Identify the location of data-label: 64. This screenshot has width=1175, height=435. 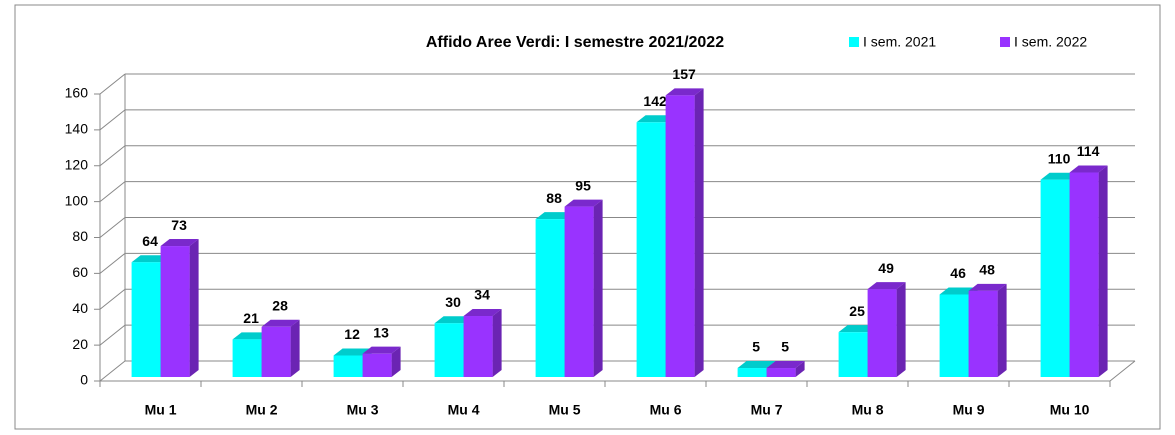
(150, 241).